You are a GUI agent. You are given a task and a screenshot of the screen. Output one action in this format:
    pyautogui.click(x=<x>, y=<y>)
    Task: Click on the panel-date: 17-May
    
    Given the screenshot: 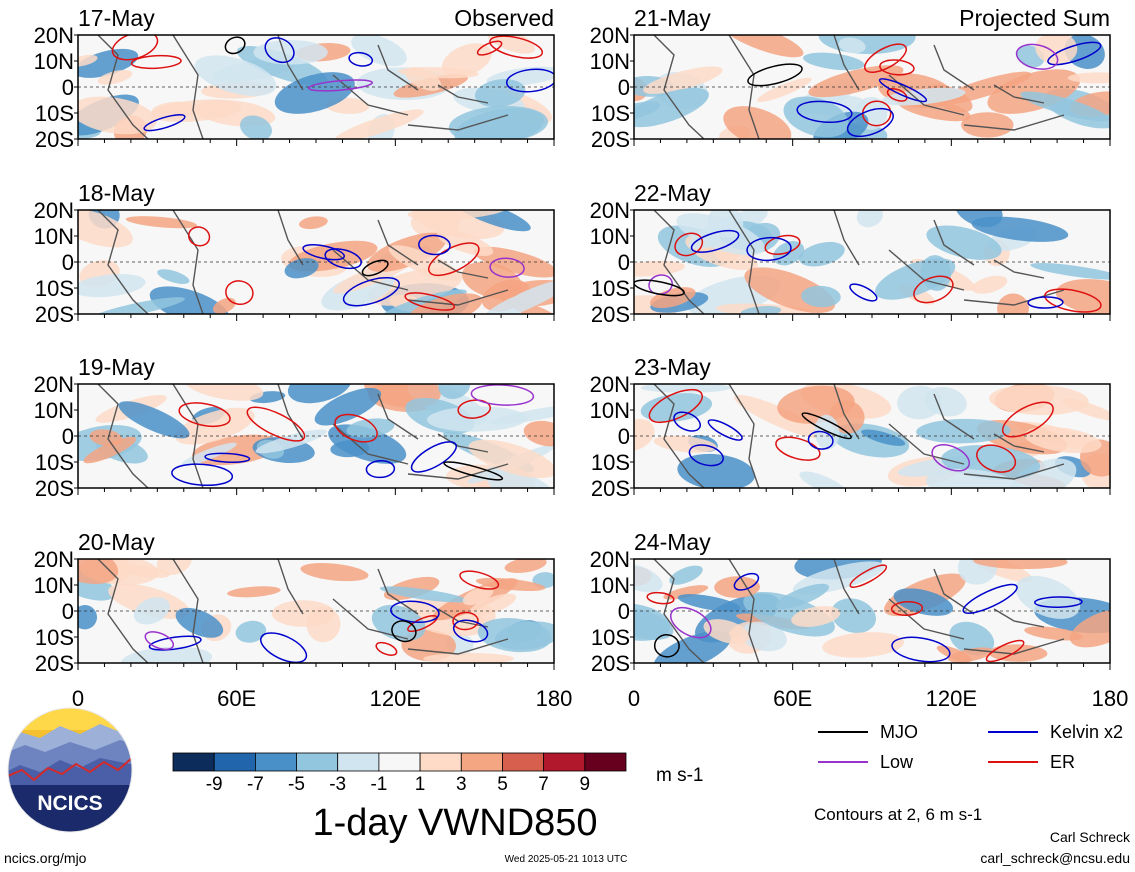 What is the action you would take?
    pyautogui.click(x=116, y=18)
    